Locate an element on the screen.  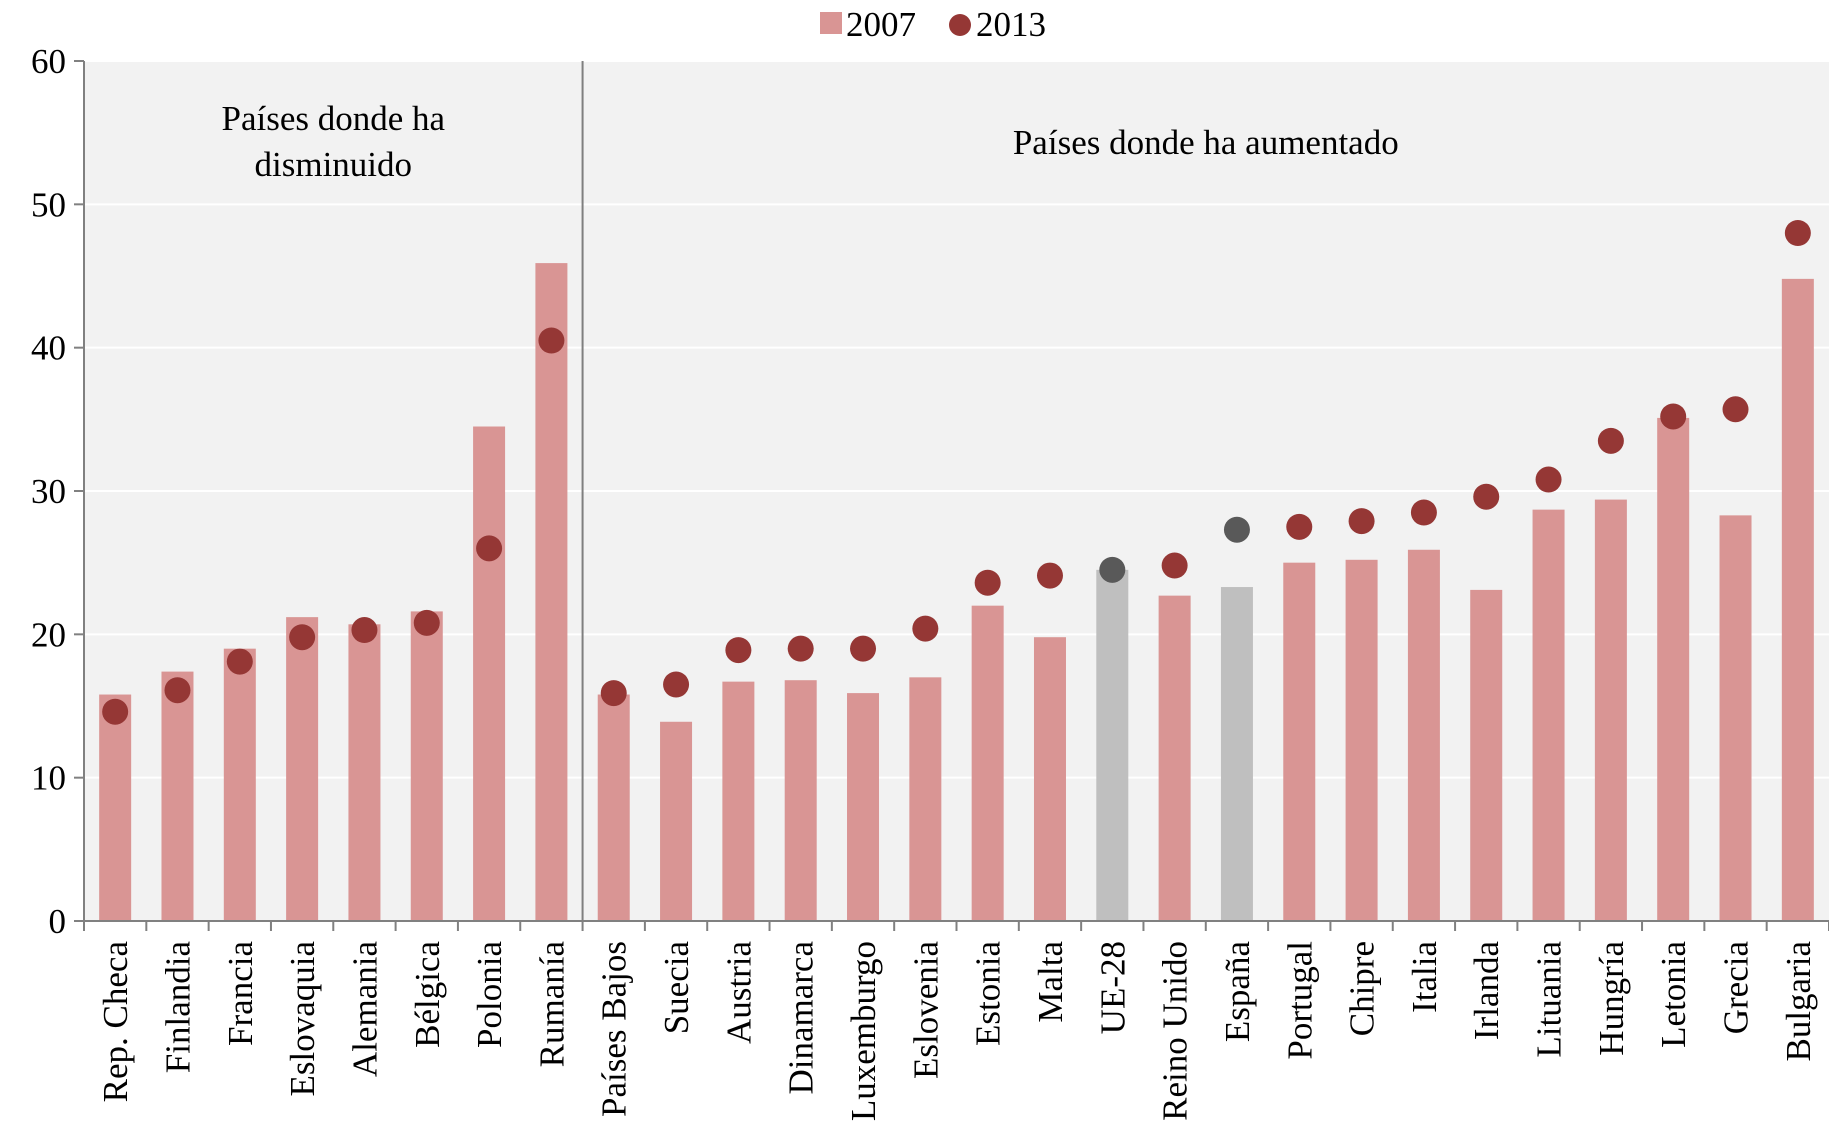
y-tick-label-30: 30 is located at coordinates (48, 491).